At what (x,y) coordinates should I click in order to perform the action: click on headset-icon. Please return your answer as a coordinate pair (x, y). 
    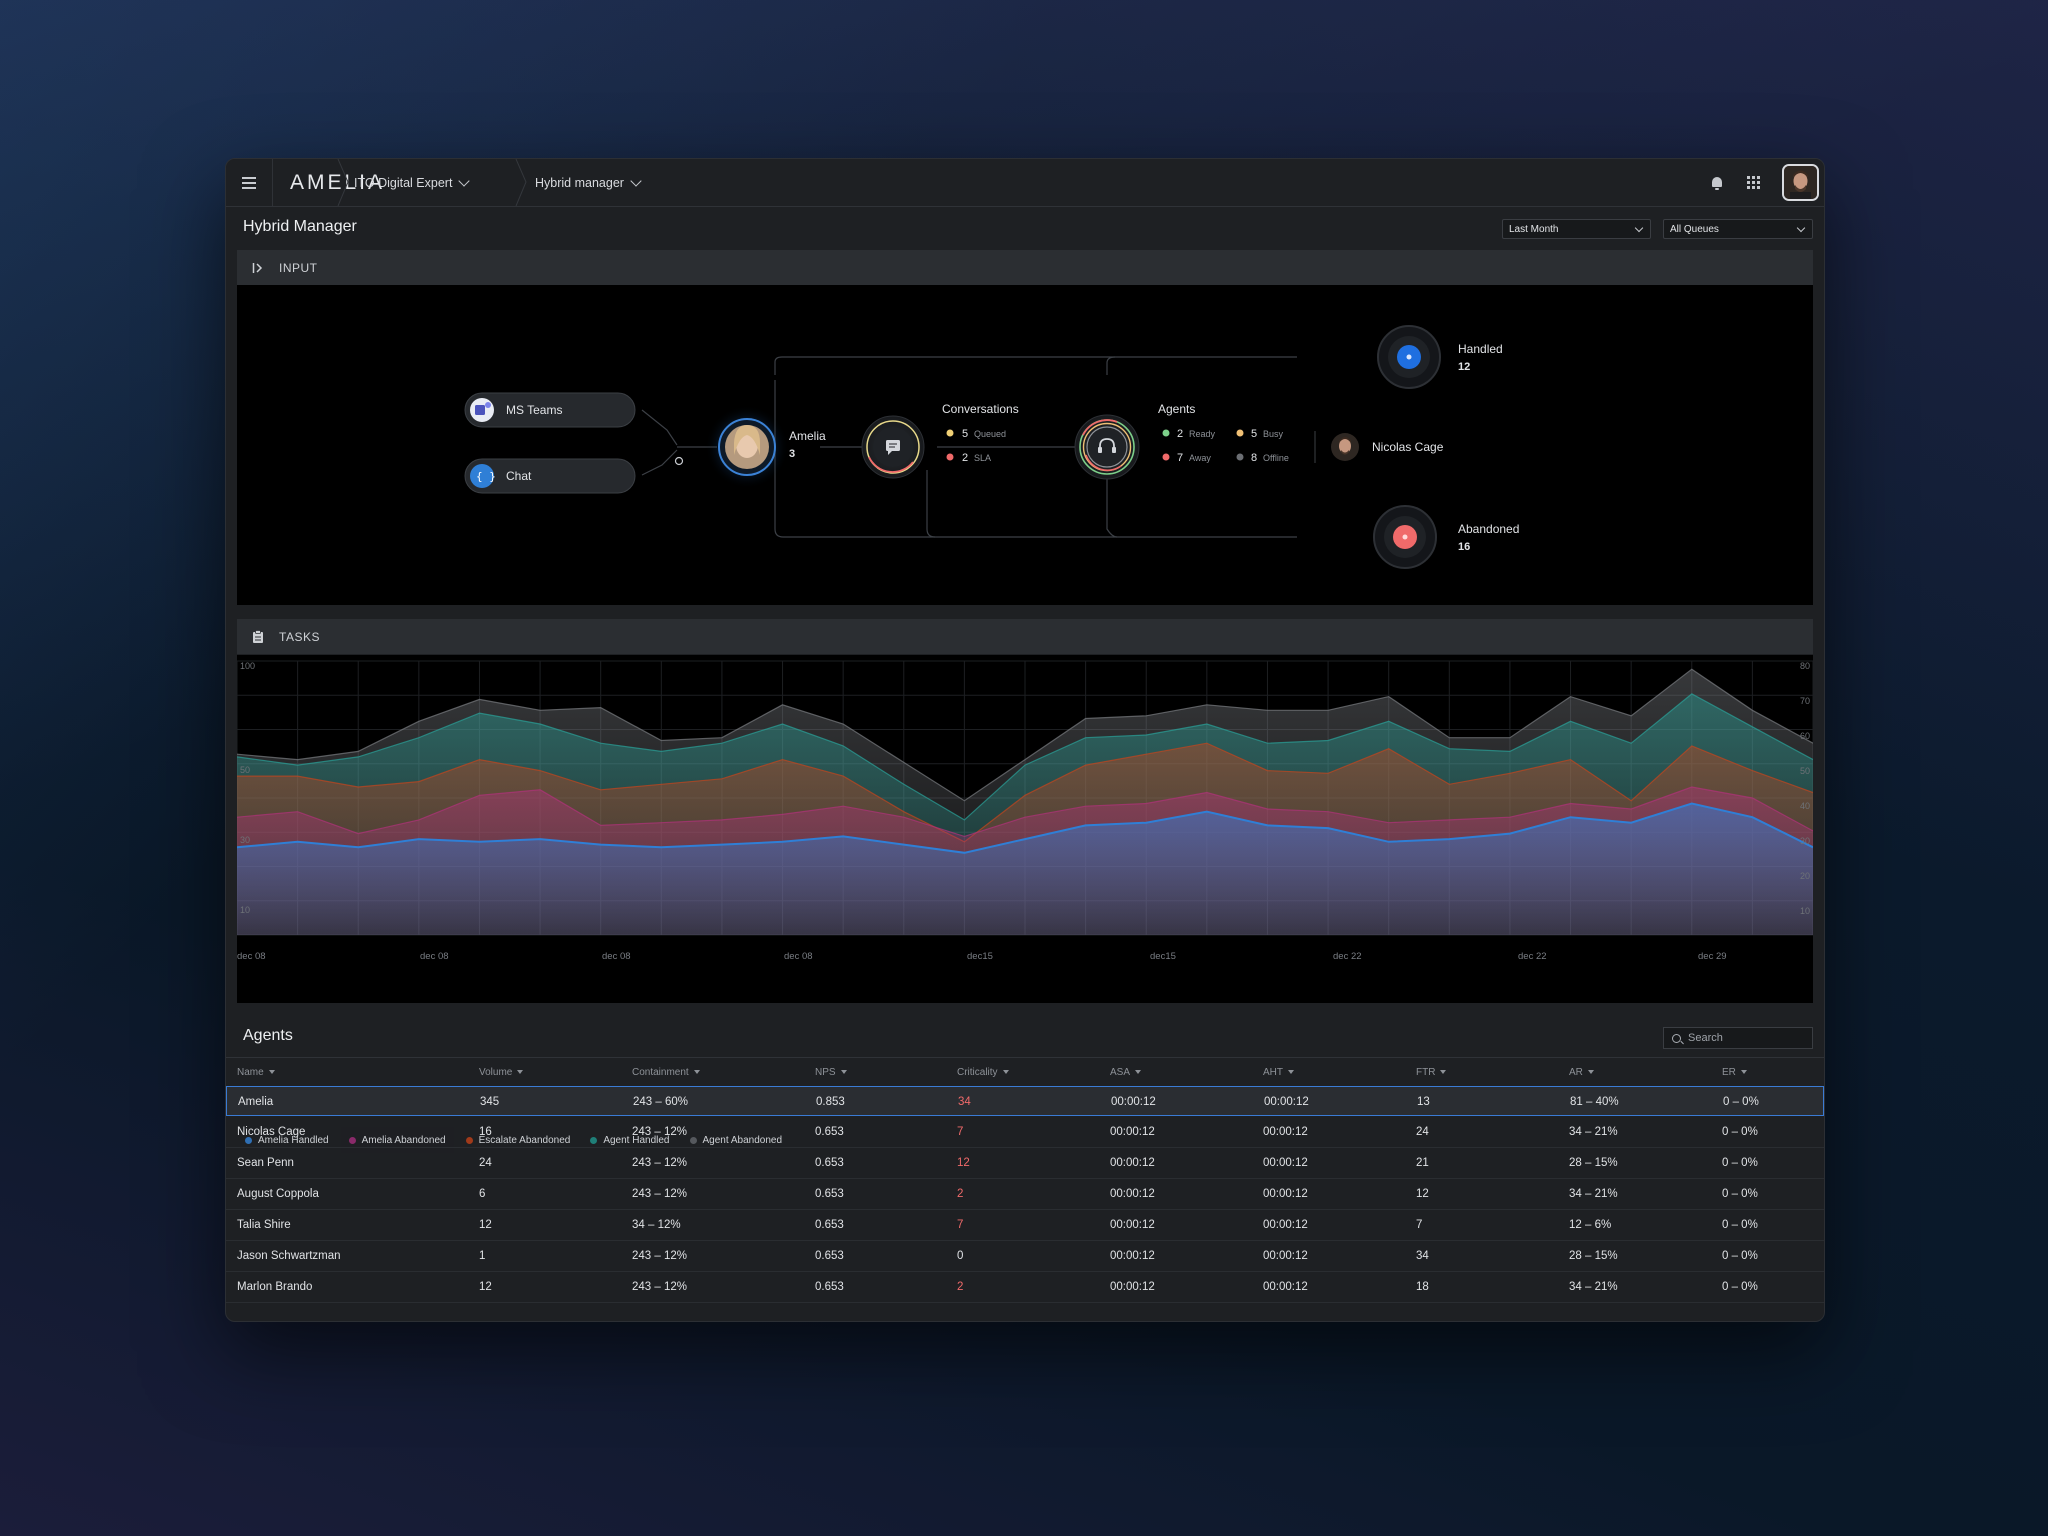
    Looking at the image, I should click on (1107, 444).